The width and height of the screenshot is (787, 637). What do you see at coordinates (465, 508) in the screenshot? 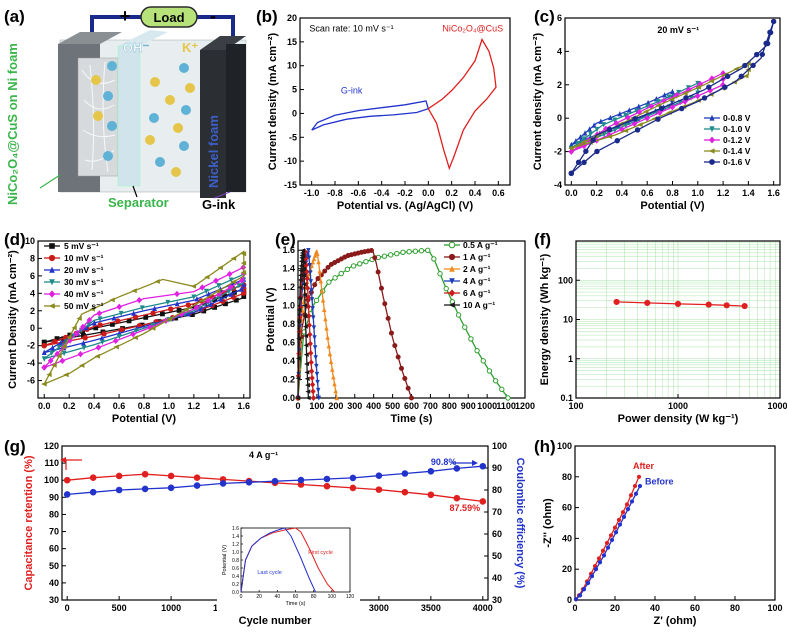
I see `annotation: 87.59%` at bounding box center [465, 508].